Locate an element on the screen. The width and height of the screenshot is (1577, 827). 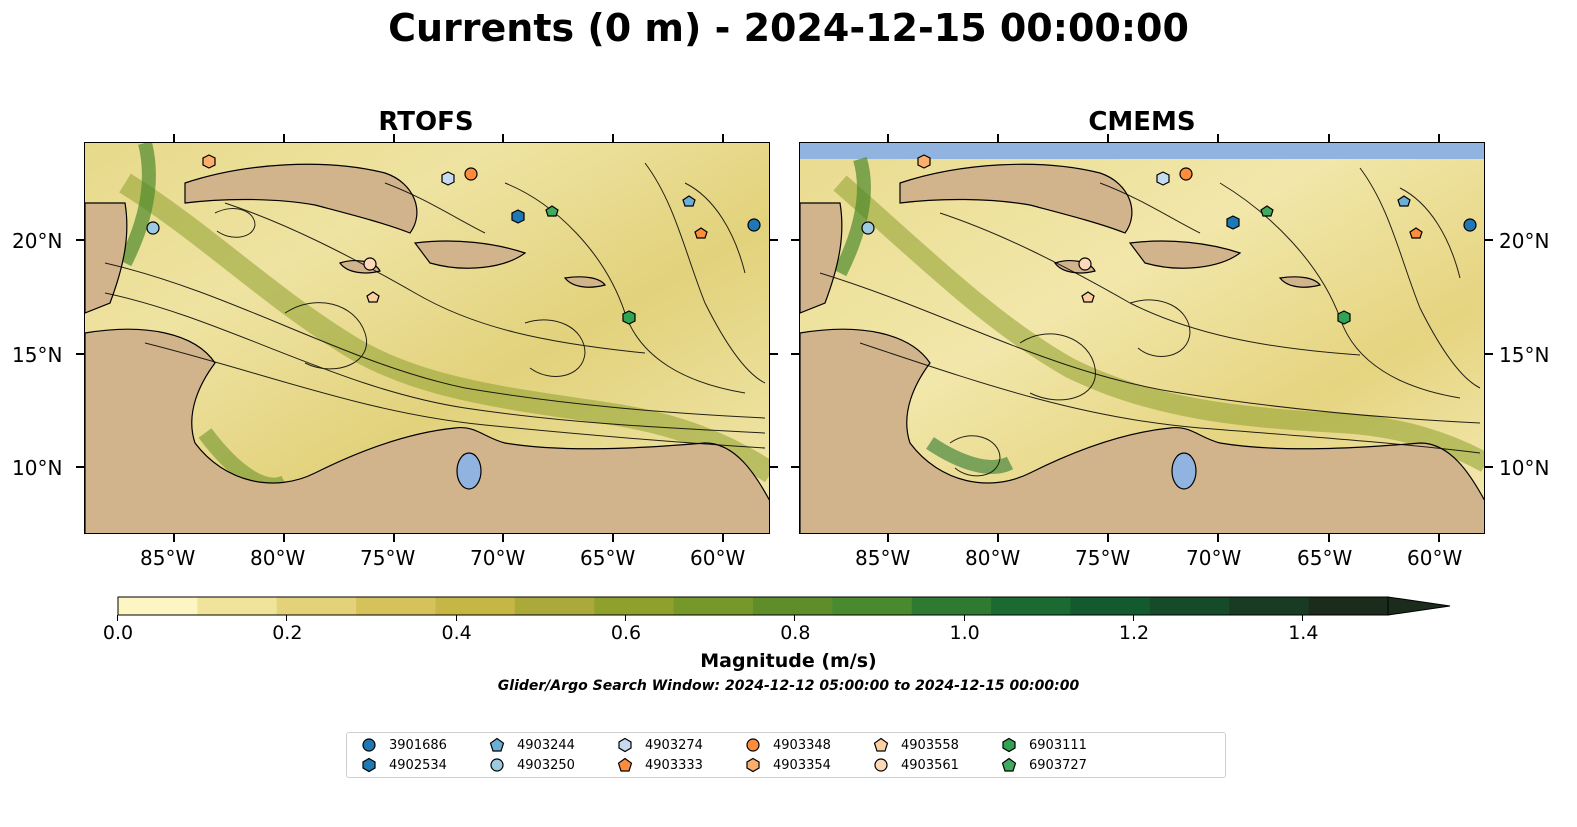
lat-tick-right-20: 20°N is located at coordinates (1524, 241).